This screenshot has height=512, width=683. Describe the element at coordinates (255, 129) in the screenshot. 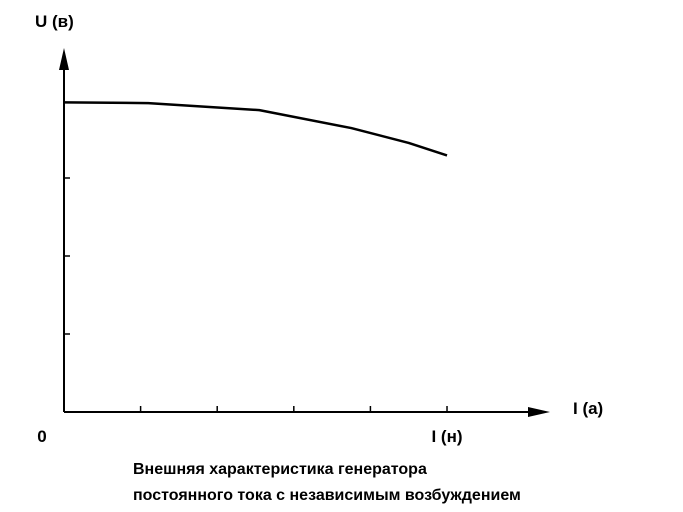

I see `data-line` at that location.